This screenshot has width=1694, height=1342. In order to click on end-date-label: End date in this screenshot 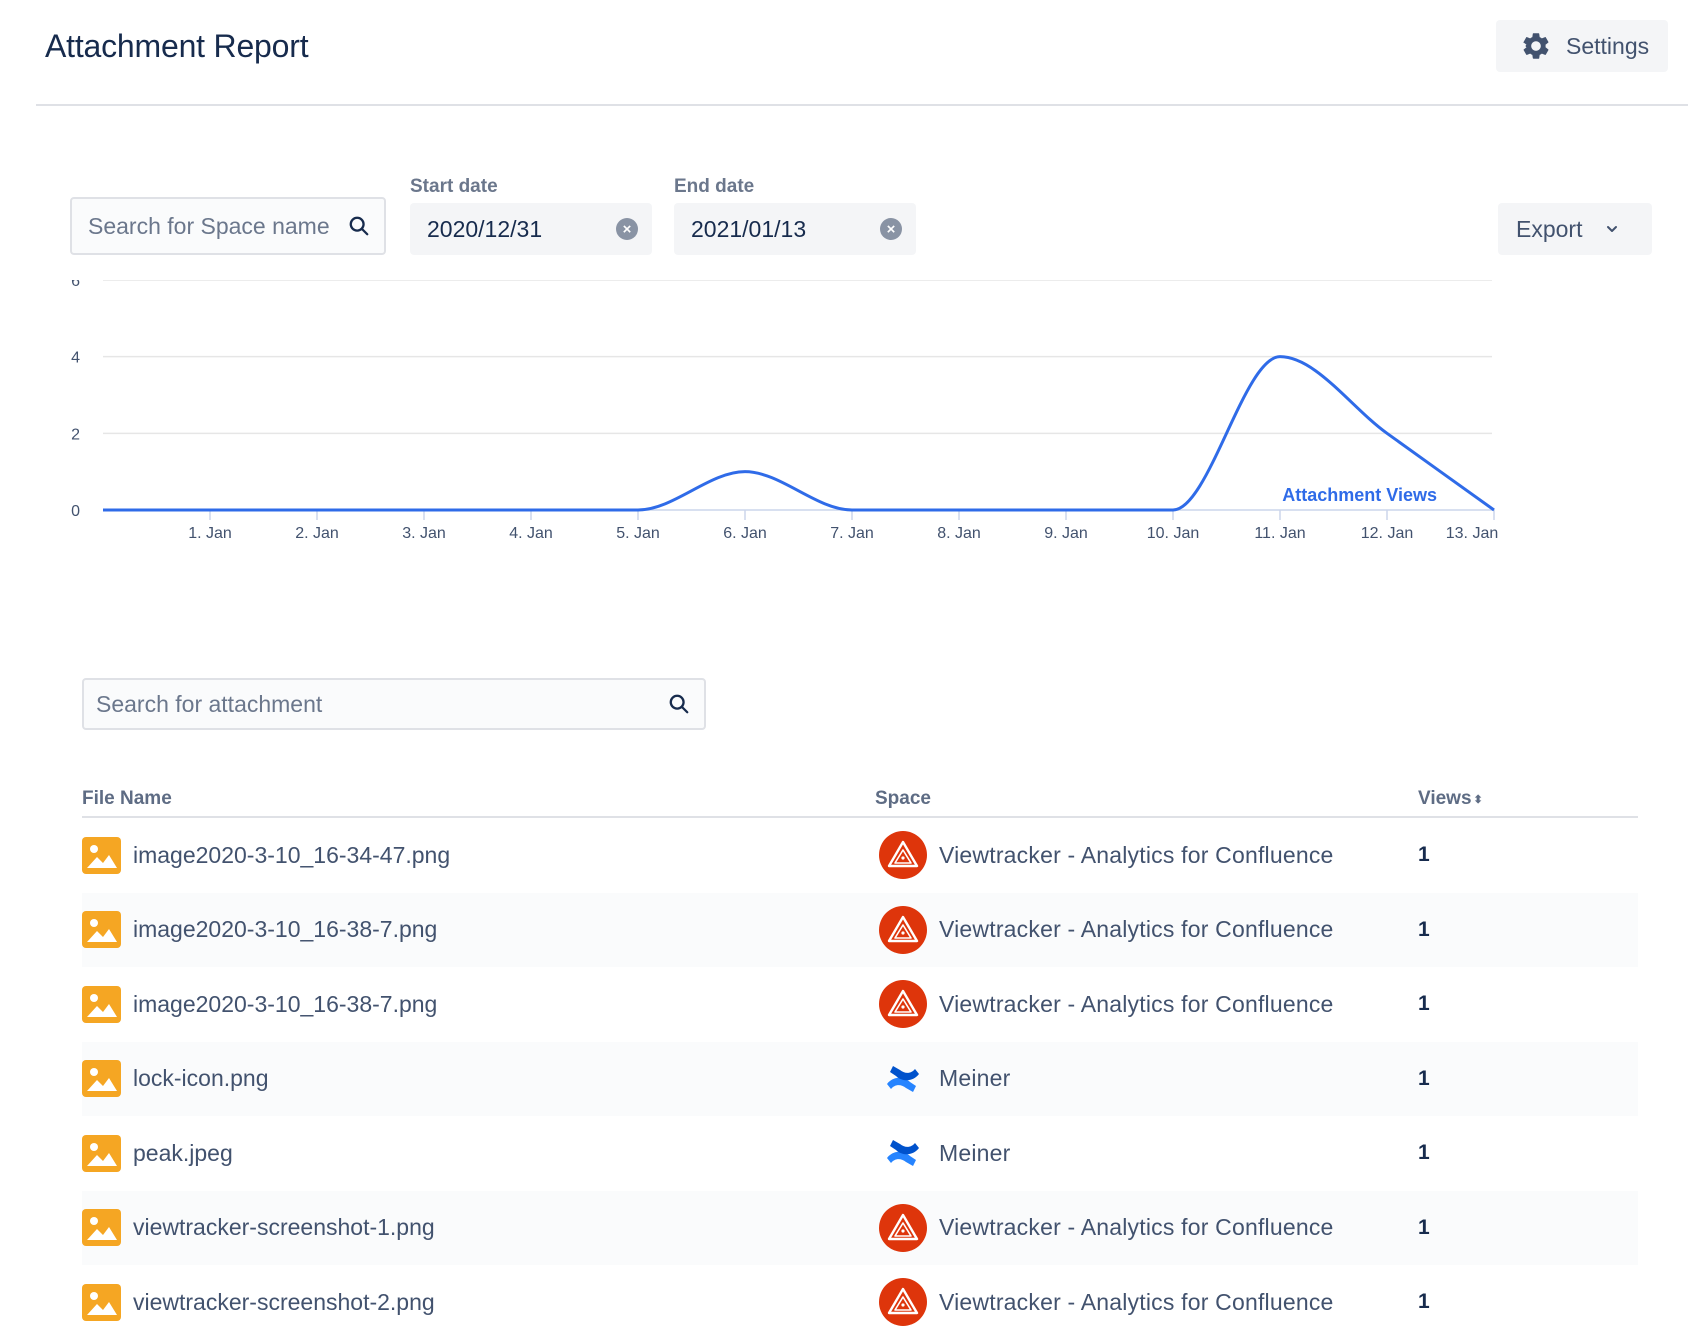, I will do `click(714, 186)`.